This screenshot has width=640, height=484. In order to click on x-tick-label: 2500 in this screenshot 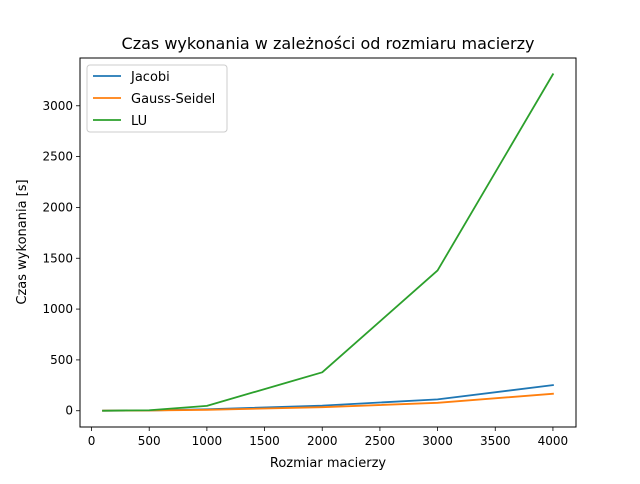, I will do `click(380, 441)`.